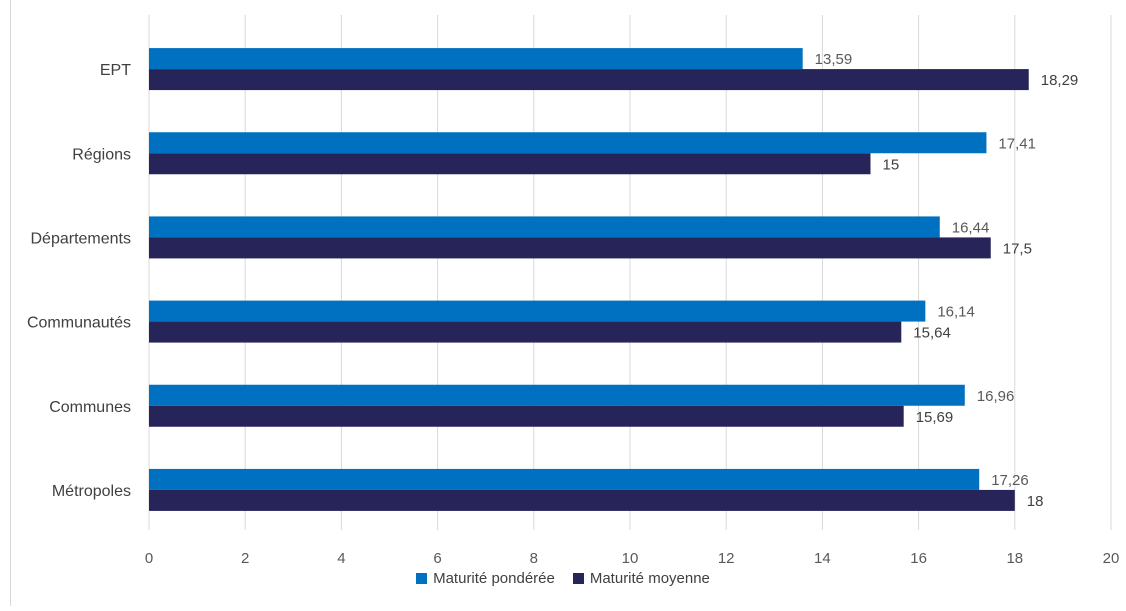 The image size is (1126, 611). I want to click on x-tick-label: 10, so click(630, 558).